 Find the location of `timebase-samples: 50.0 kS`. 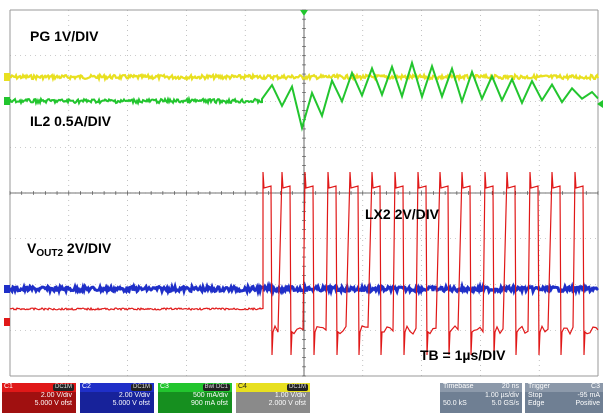

timebase-samples: 50.0 kS is located at coordinates (455, 403).